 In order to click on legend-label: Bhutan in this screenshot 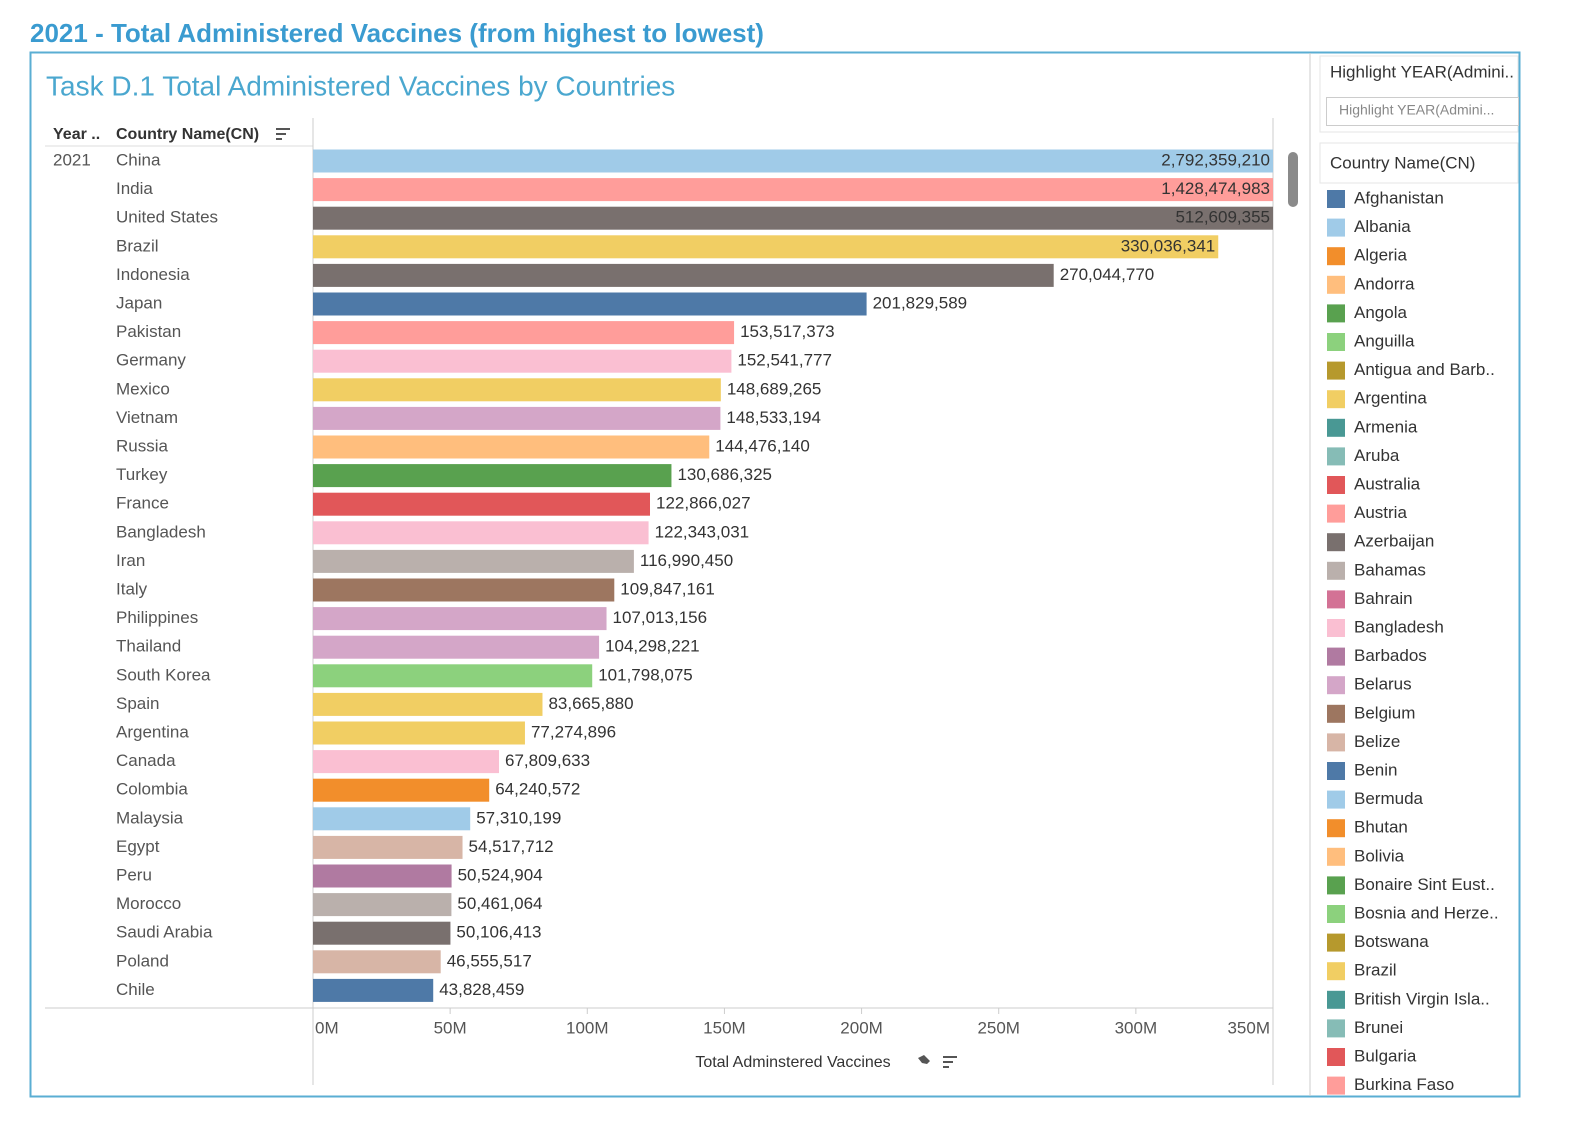, I will do `click(1381, 827)`.